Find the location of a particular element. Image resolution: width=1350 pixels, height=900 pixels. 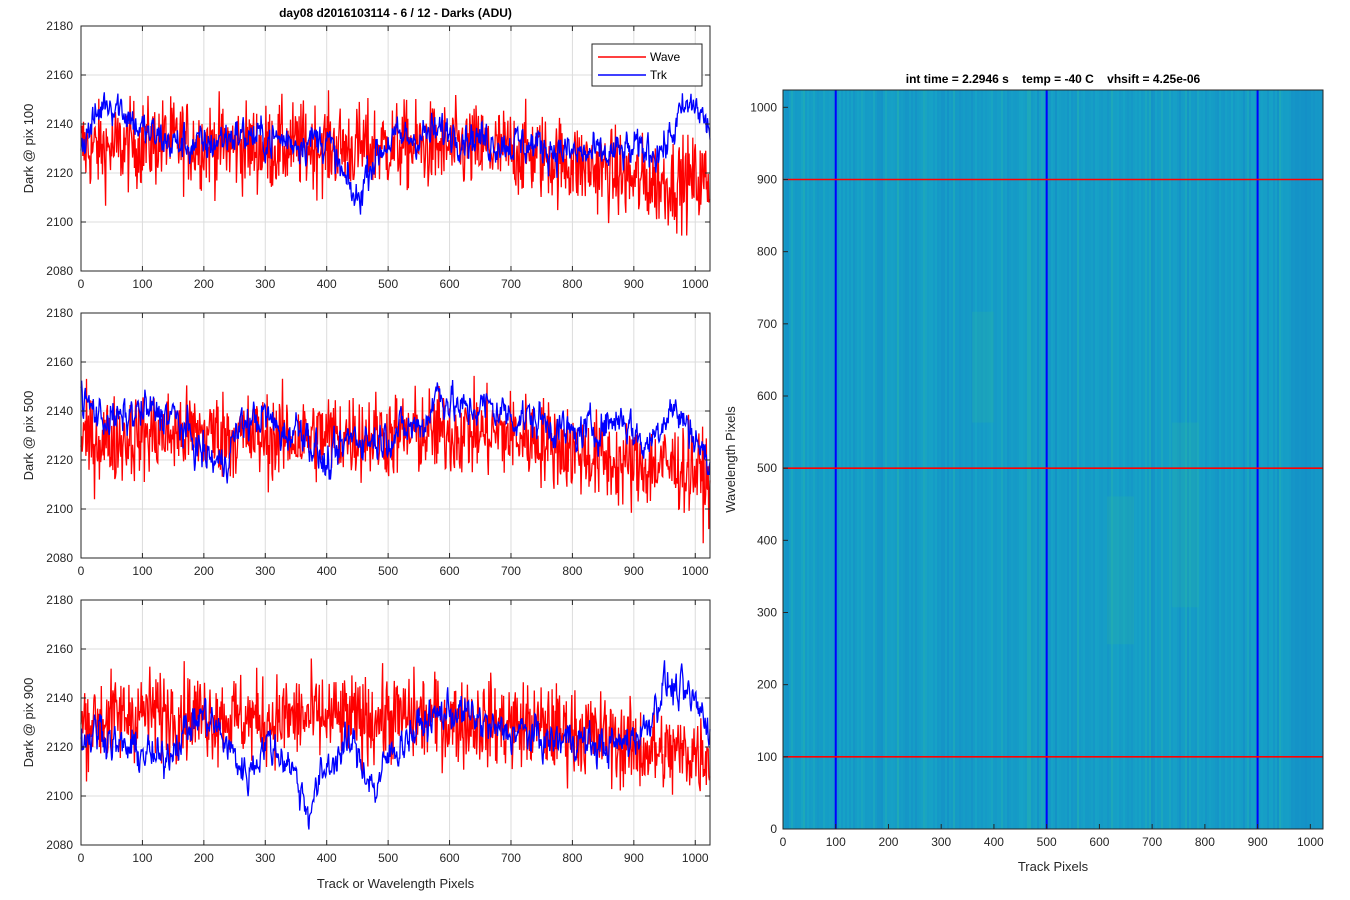

y-tick-label: 2180 is located at coordinates (59, 600).